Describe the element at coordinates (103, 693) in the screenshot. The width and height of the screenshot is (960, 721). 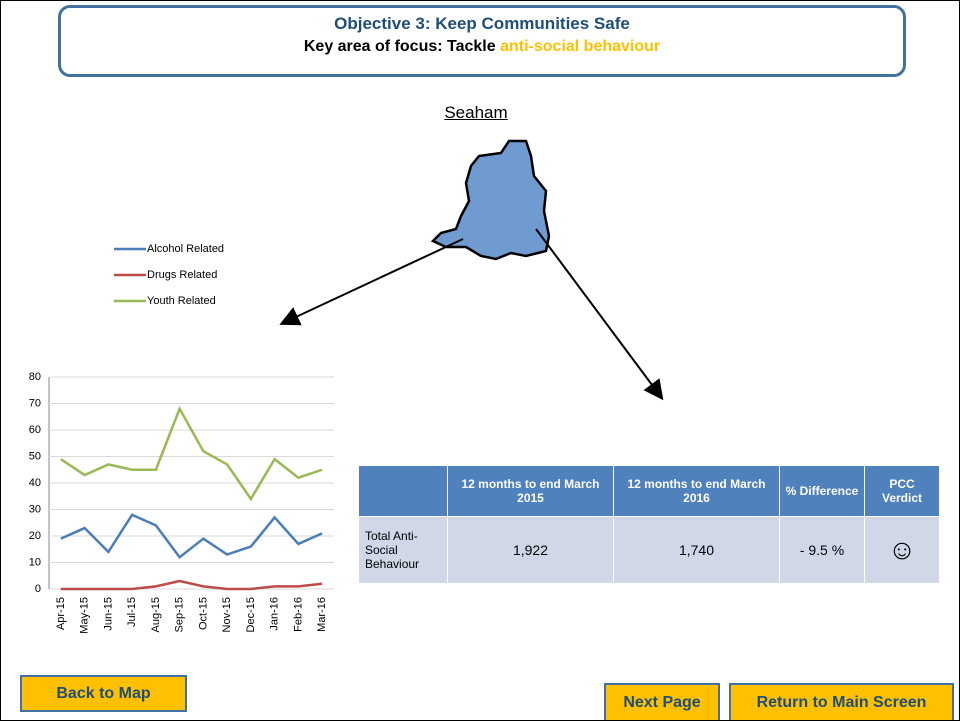
I see `button: Back to Map` at that location.